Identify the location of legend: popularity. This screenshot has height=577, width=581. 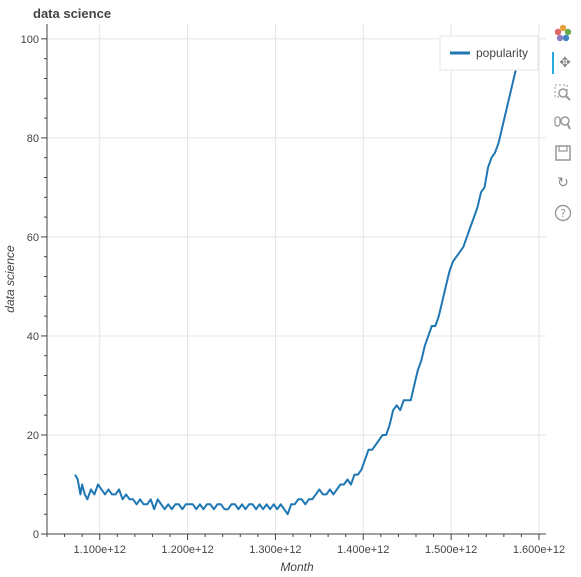
(489, 53).